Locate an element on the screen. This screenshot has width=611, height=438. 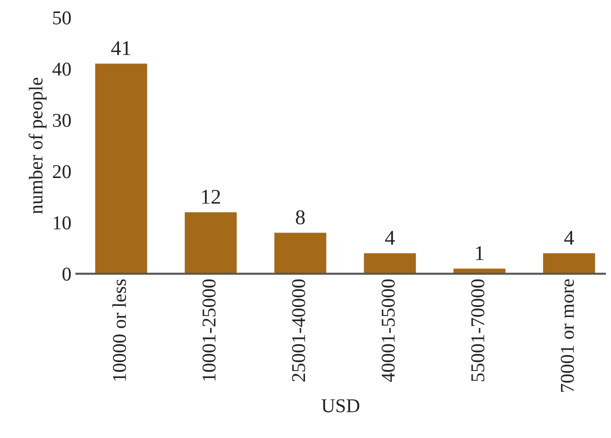
data-label: 1 is located at coordinates (480, 253).